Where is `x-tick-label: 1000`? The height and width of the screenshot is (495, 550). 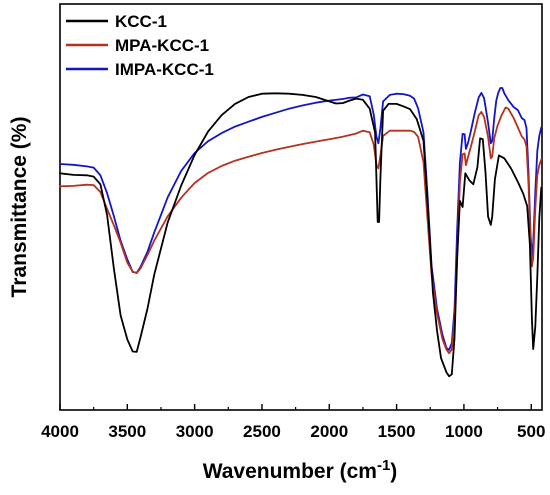 x-tick-label: 1000 is located at coordinates (464, 431).